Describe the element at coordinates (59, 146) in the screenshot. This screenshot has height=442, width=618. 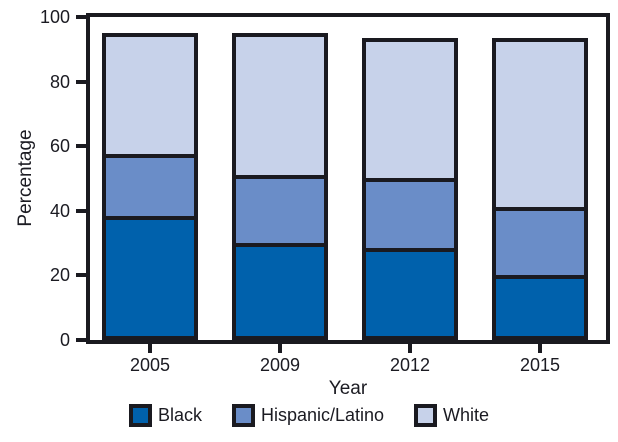
I see `y-tick-label: 60` at that location.